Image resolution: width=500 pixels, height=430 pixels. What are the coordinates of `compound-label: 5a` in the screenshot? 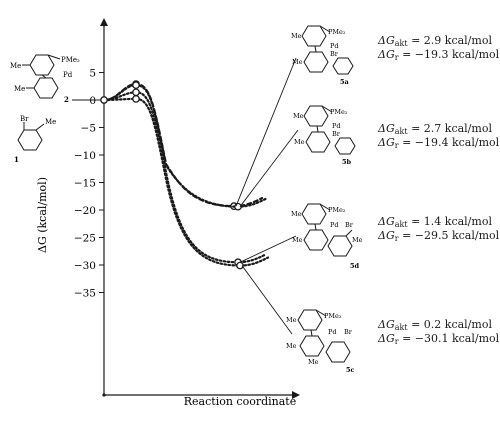 It's located at (345, 82).